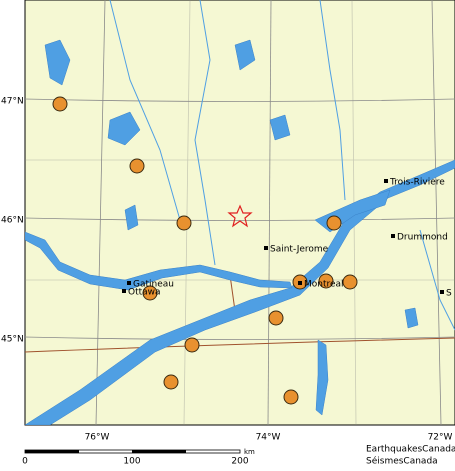  I want to click on city-label: S, so click(449, 294).